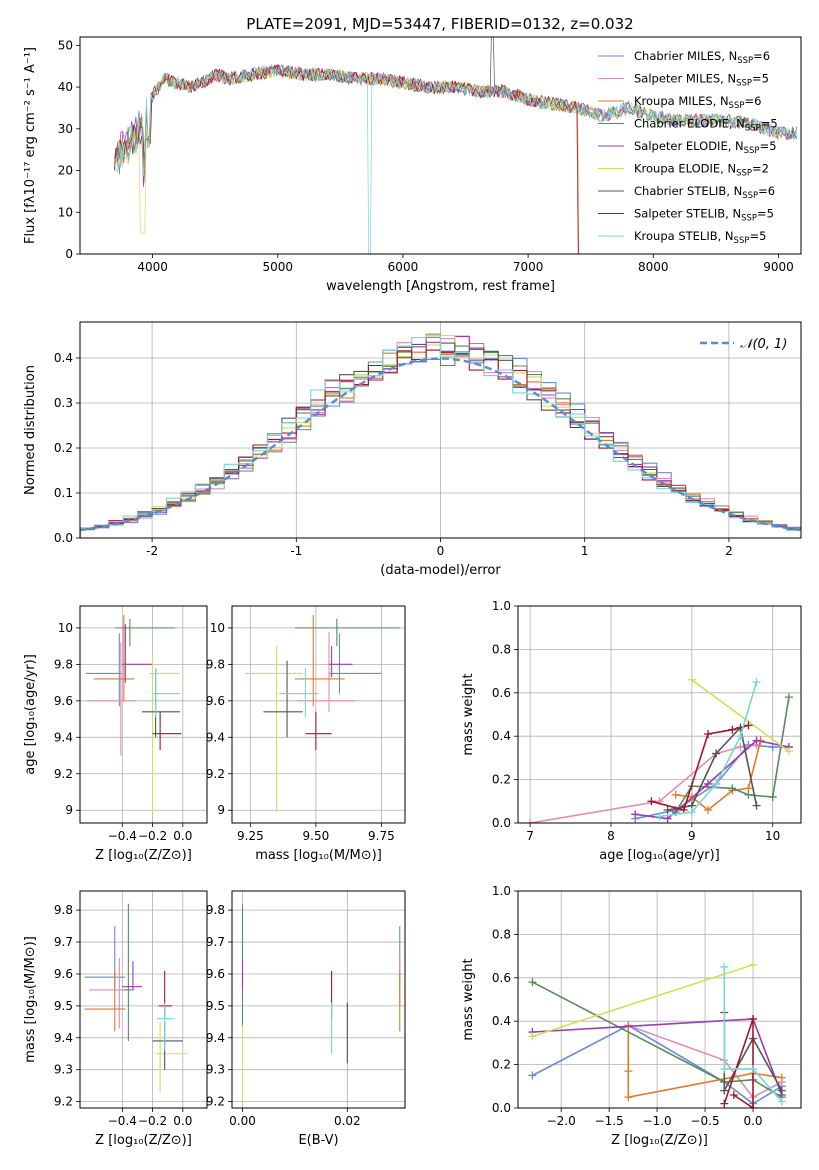  I want to click on x-tick-label: −2.0, so click(561, 1121).